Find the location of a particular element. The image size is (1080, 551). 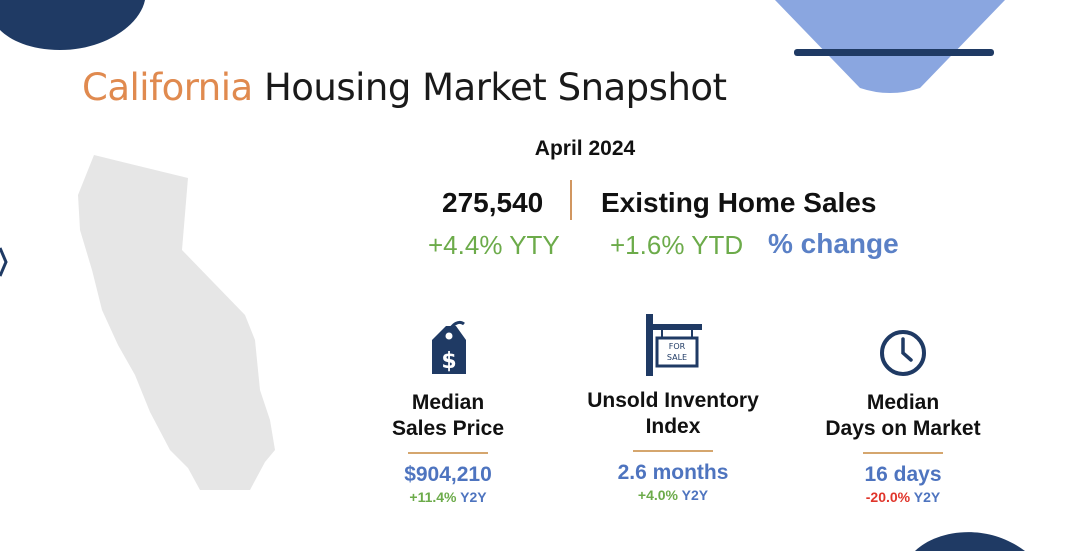

clock-icon is located at coordinates (903, 353).